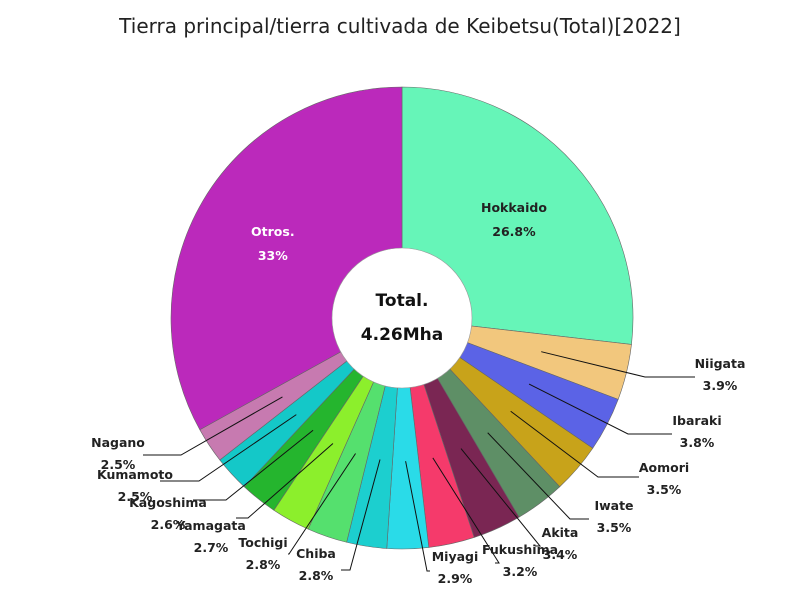  Describe the element at coordinates (316, 575) in the screenshot. I see `slice-value-chiba: 2.8%` at that location.